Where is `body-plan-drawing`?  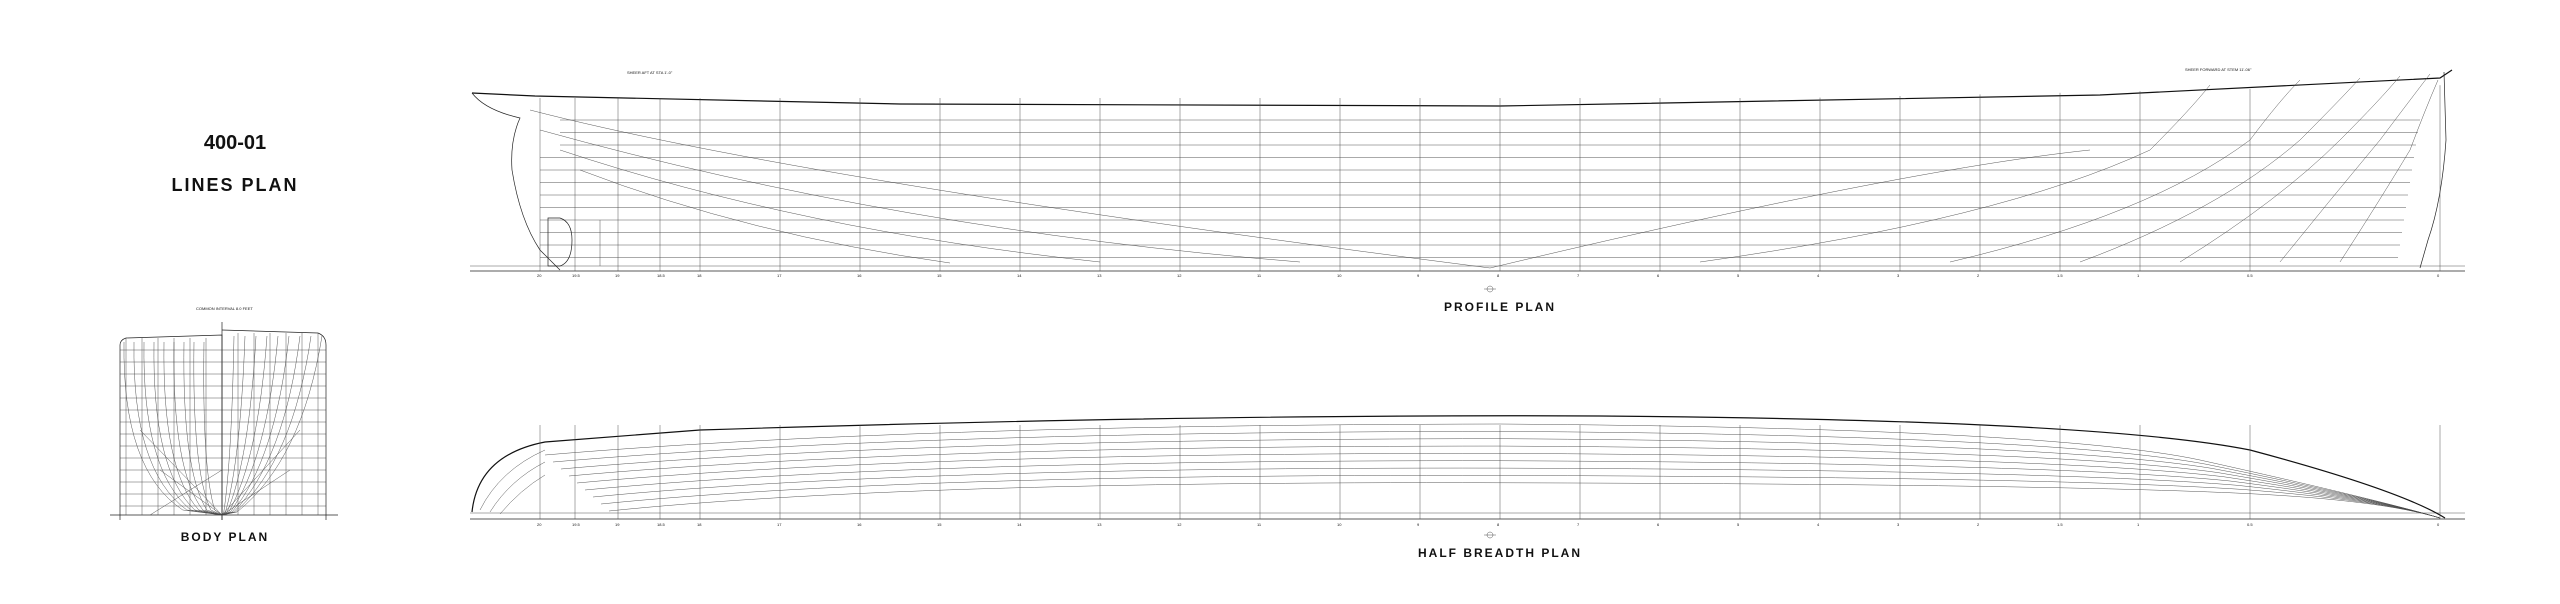 body-plan-drawing is located at coordinates (224, 421).